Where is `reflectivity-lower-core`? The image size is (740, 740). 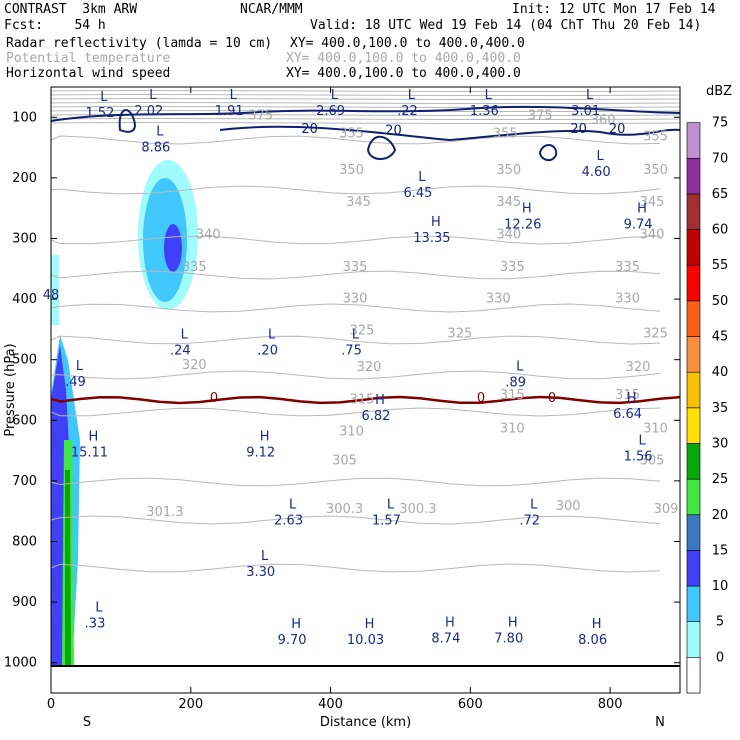
reflectivity-lower-core is located at coordinates (68, 568).